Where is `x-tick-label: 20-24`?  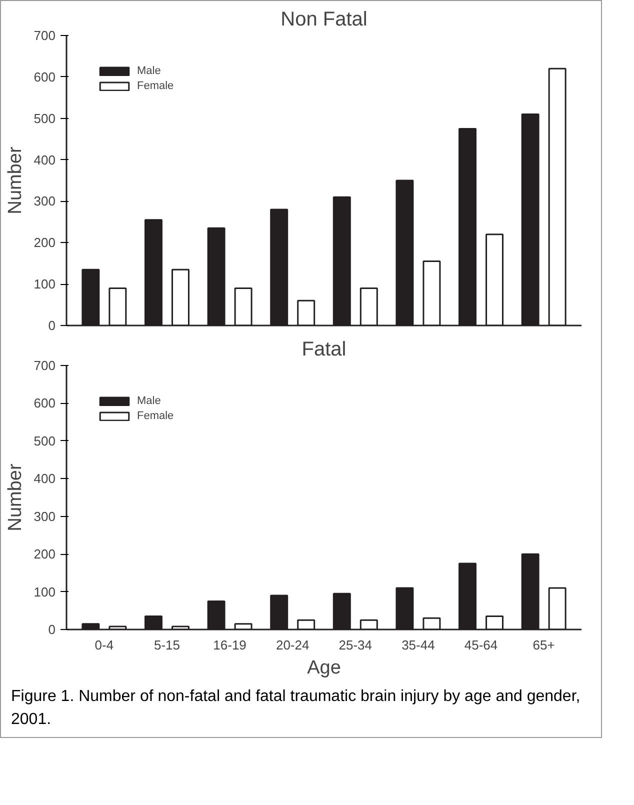 x-tick-label: 20-24 is located at coordinates (293, 645).